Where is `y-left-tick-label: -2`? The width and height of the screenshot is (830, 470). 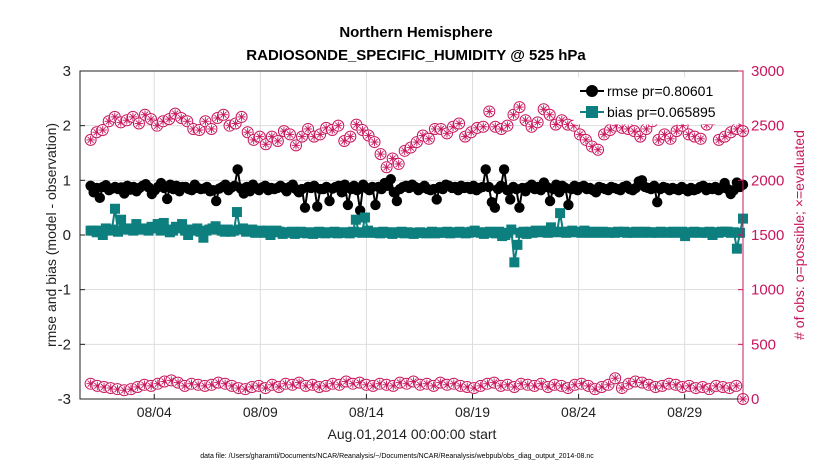 y-left-tick-label: -2 is located at coordinates (64, 344).